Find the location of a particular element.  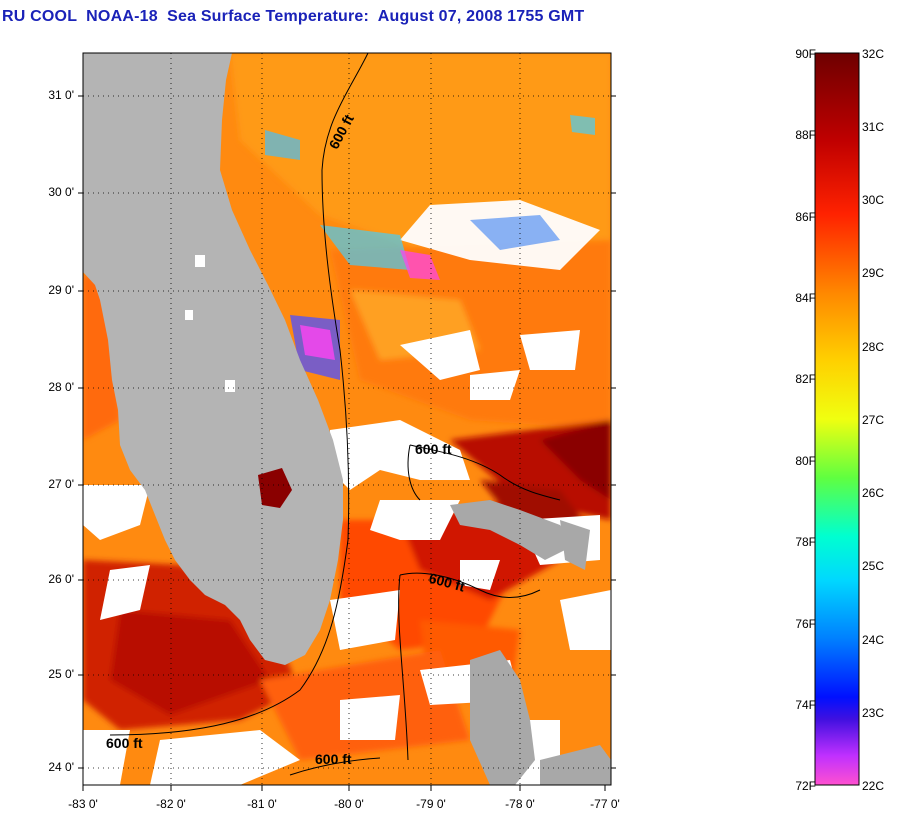

colorbar-f-label: 82F is located at coordinates (805, 379).